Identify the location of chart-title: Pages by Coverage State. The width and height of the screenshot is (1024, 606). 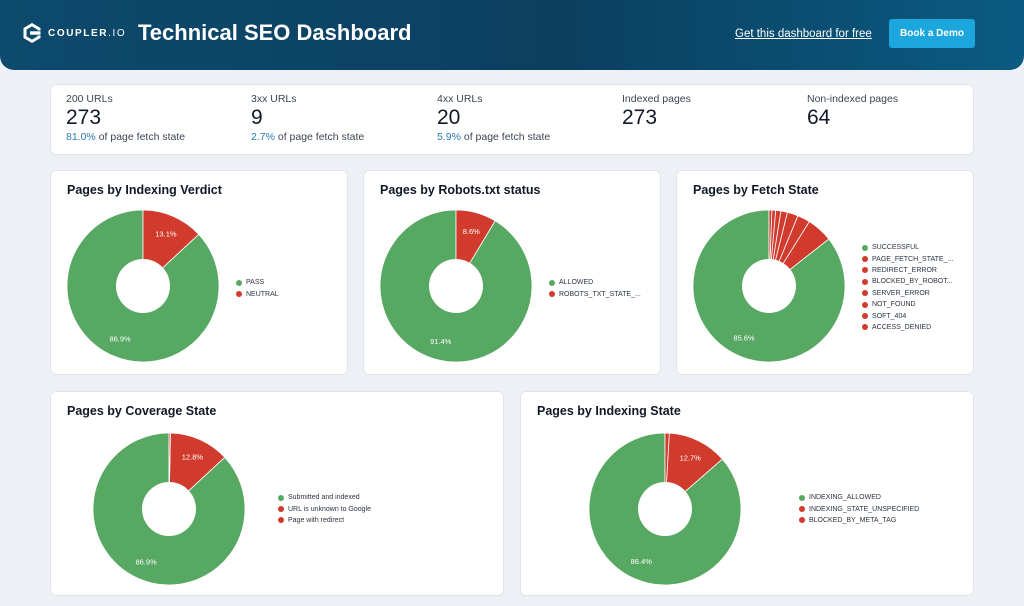
(142, 411).